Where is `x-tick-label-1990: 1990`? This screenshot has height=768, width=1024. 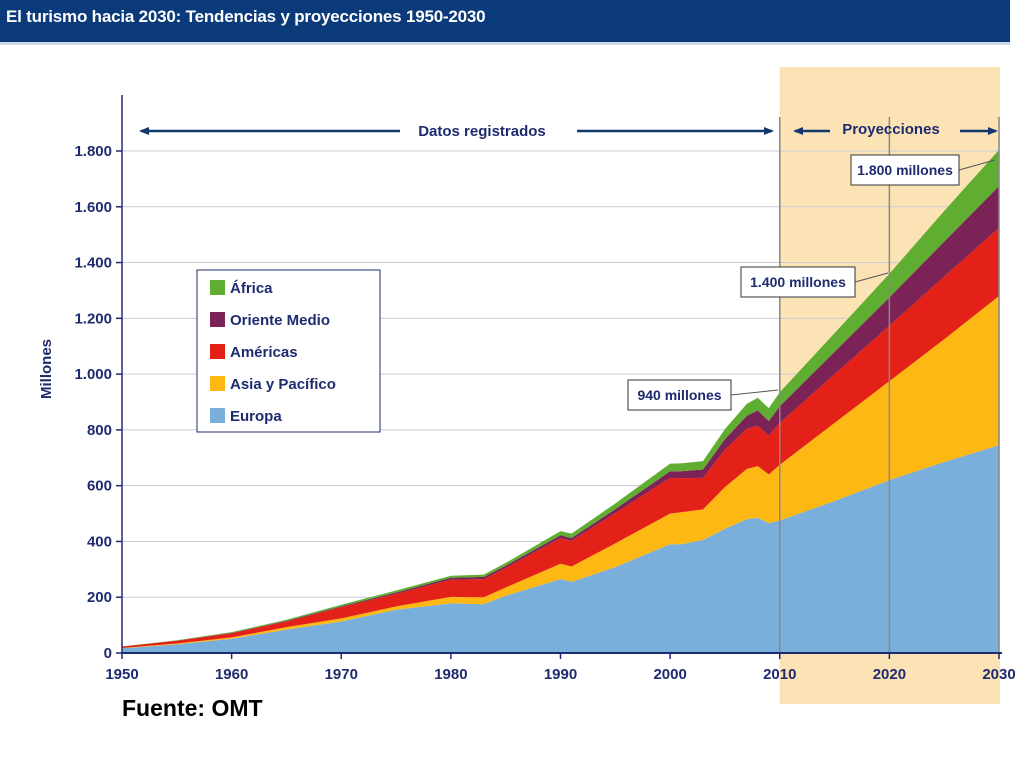 x-tick-label-1990: 1990 is located at coordinates (560, 674).